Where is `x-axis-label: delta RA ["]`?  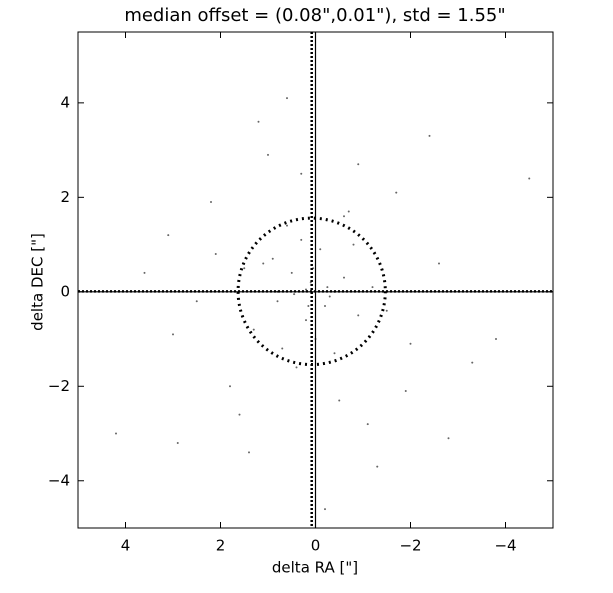 x-axis-label: delta RA ["] is located at coordinates (315, 568).